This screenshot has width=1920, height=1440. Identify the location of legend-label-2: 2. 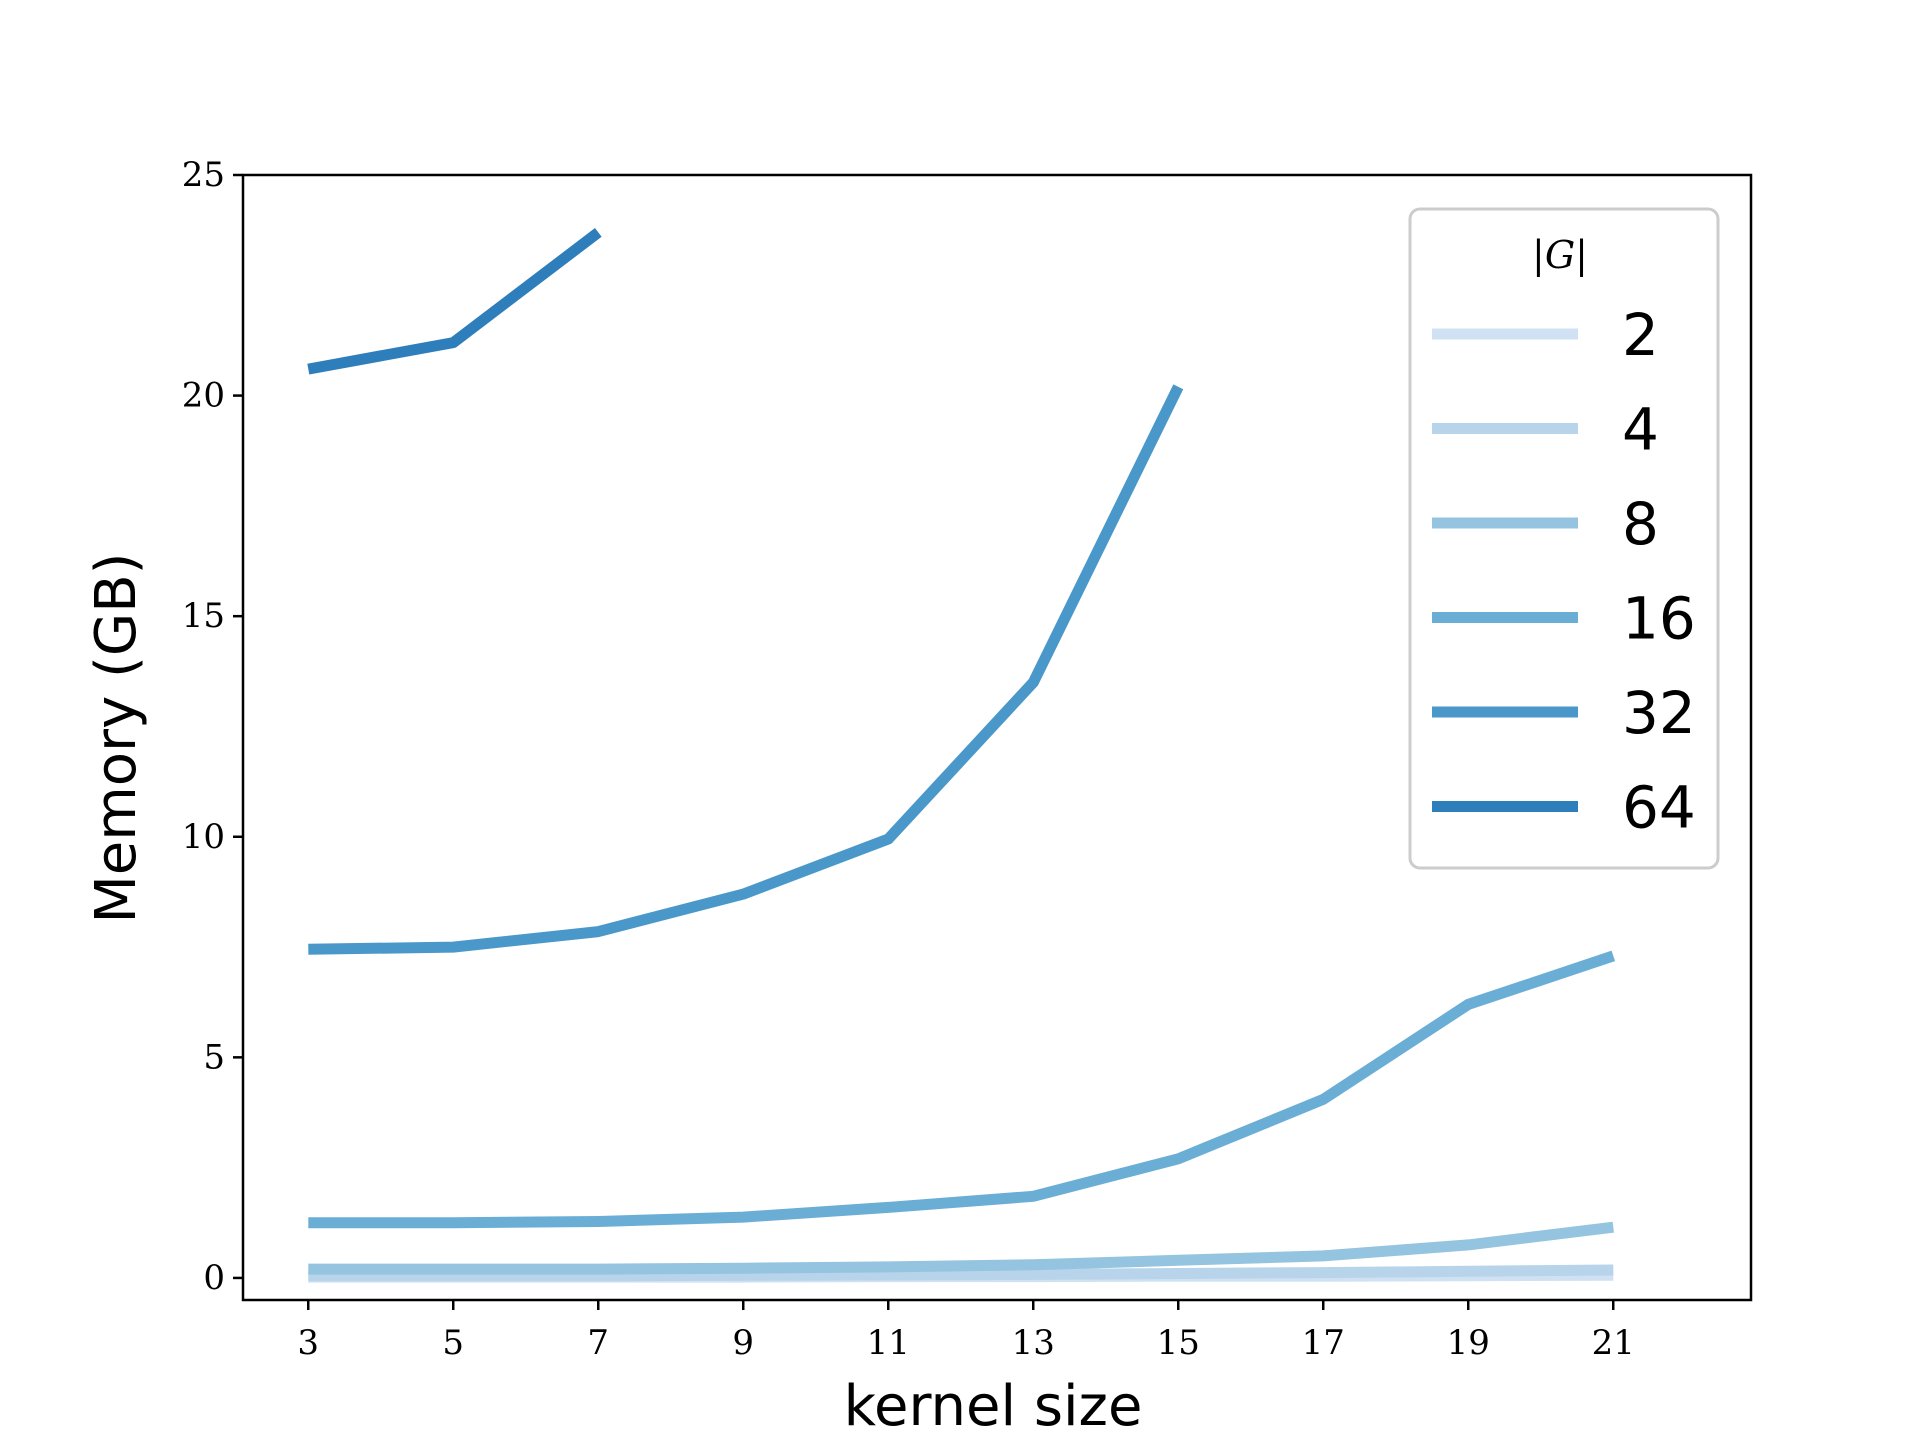
(1640, 335).